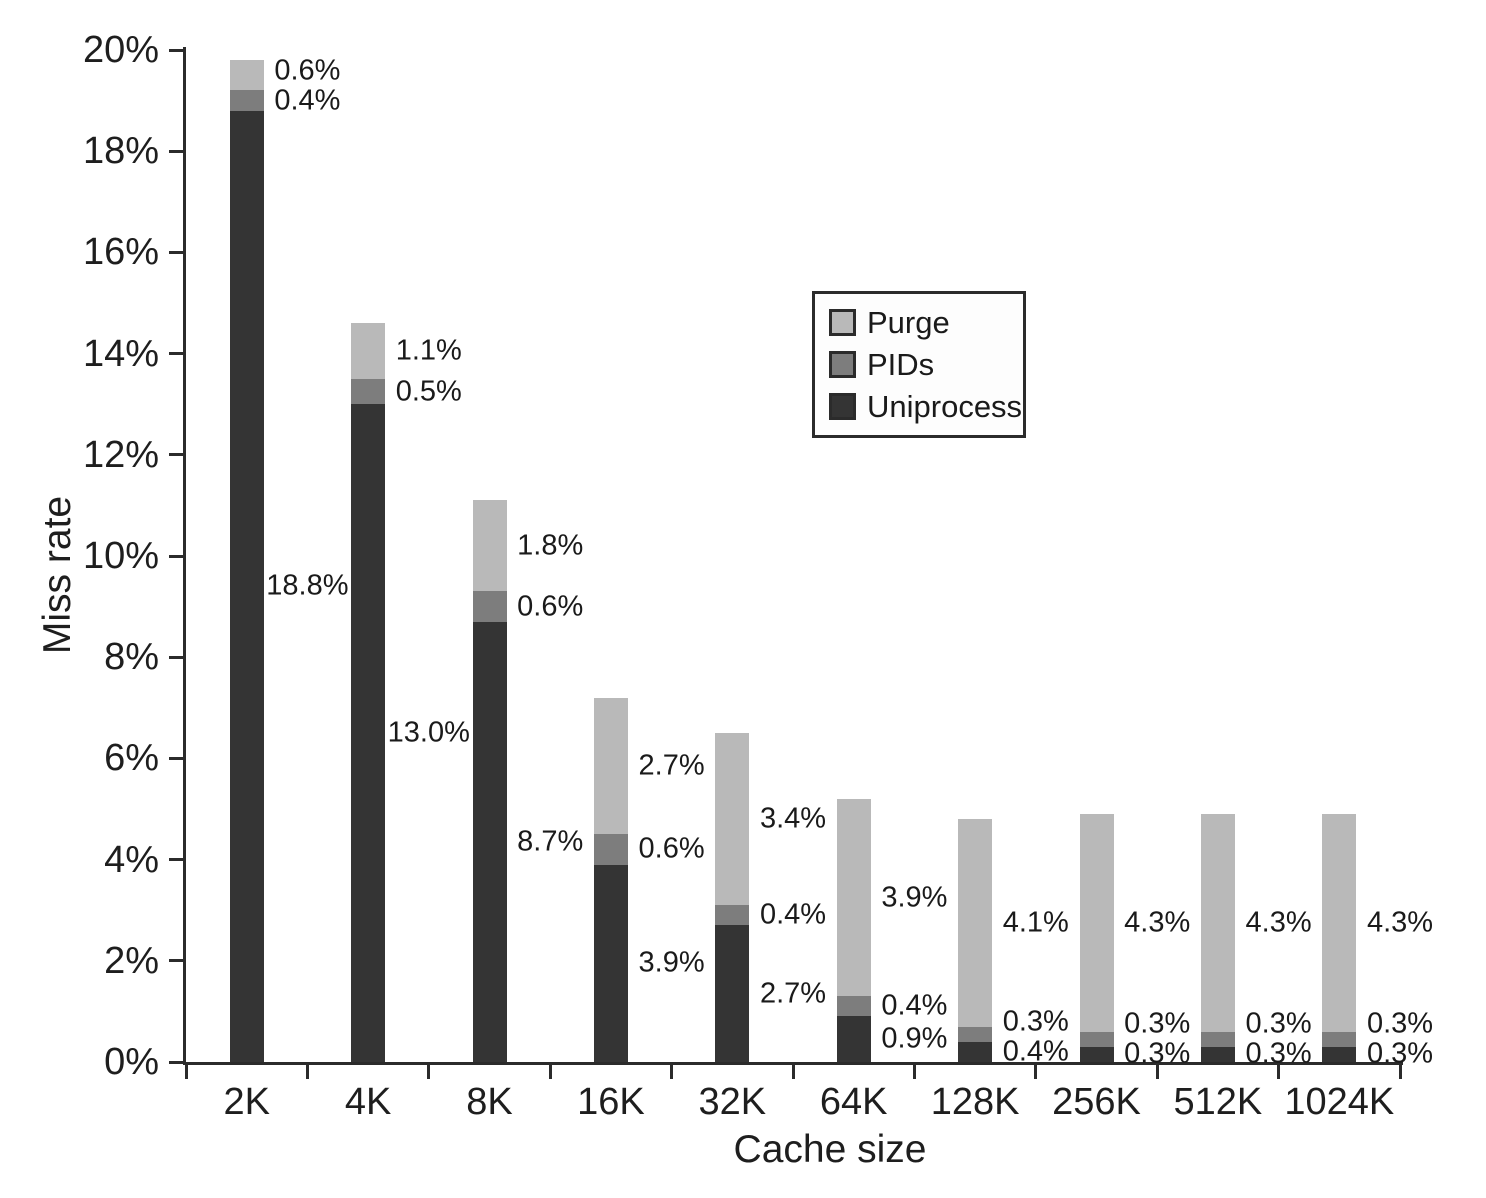 The image size is (1486, 1198). Describe the element at coordinates (671, 962) in the screenshot. I see `value-label-uniprocess: 3.9%` at that location.